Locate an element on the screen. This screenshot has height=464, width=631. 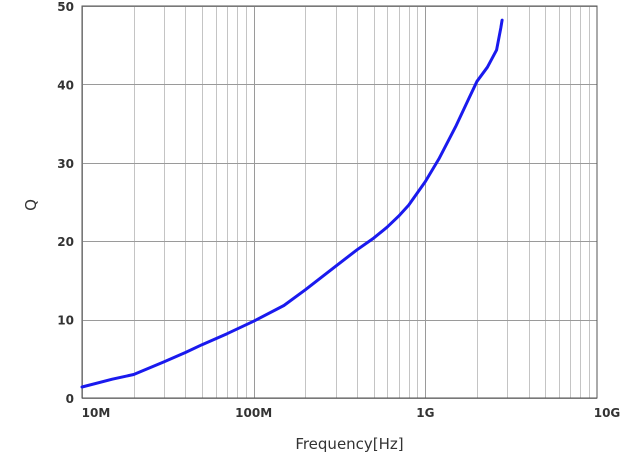
x-tick-label: 100M is located at coordinates (253, 413).